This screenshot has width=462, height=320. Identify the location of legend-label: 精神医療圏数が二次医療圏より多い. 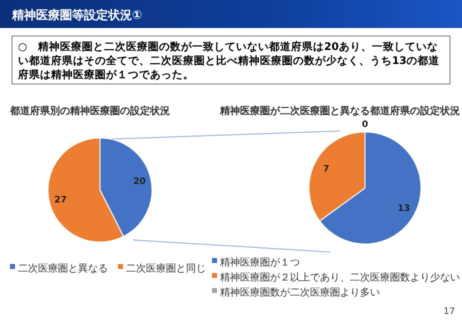
(300, 292).